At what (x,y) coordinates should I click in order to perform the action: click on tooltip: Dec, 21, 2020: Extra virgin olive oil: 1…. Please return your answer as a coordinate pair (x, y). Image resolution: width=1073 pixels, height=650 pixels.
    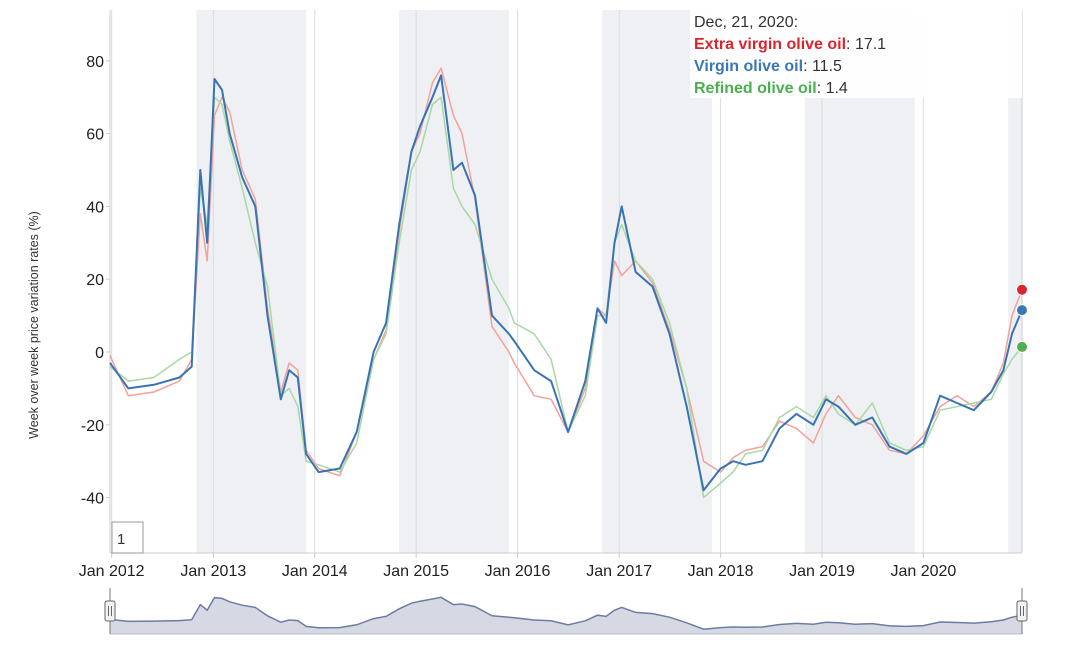
    Looking at the image, I should click on (856, 54).